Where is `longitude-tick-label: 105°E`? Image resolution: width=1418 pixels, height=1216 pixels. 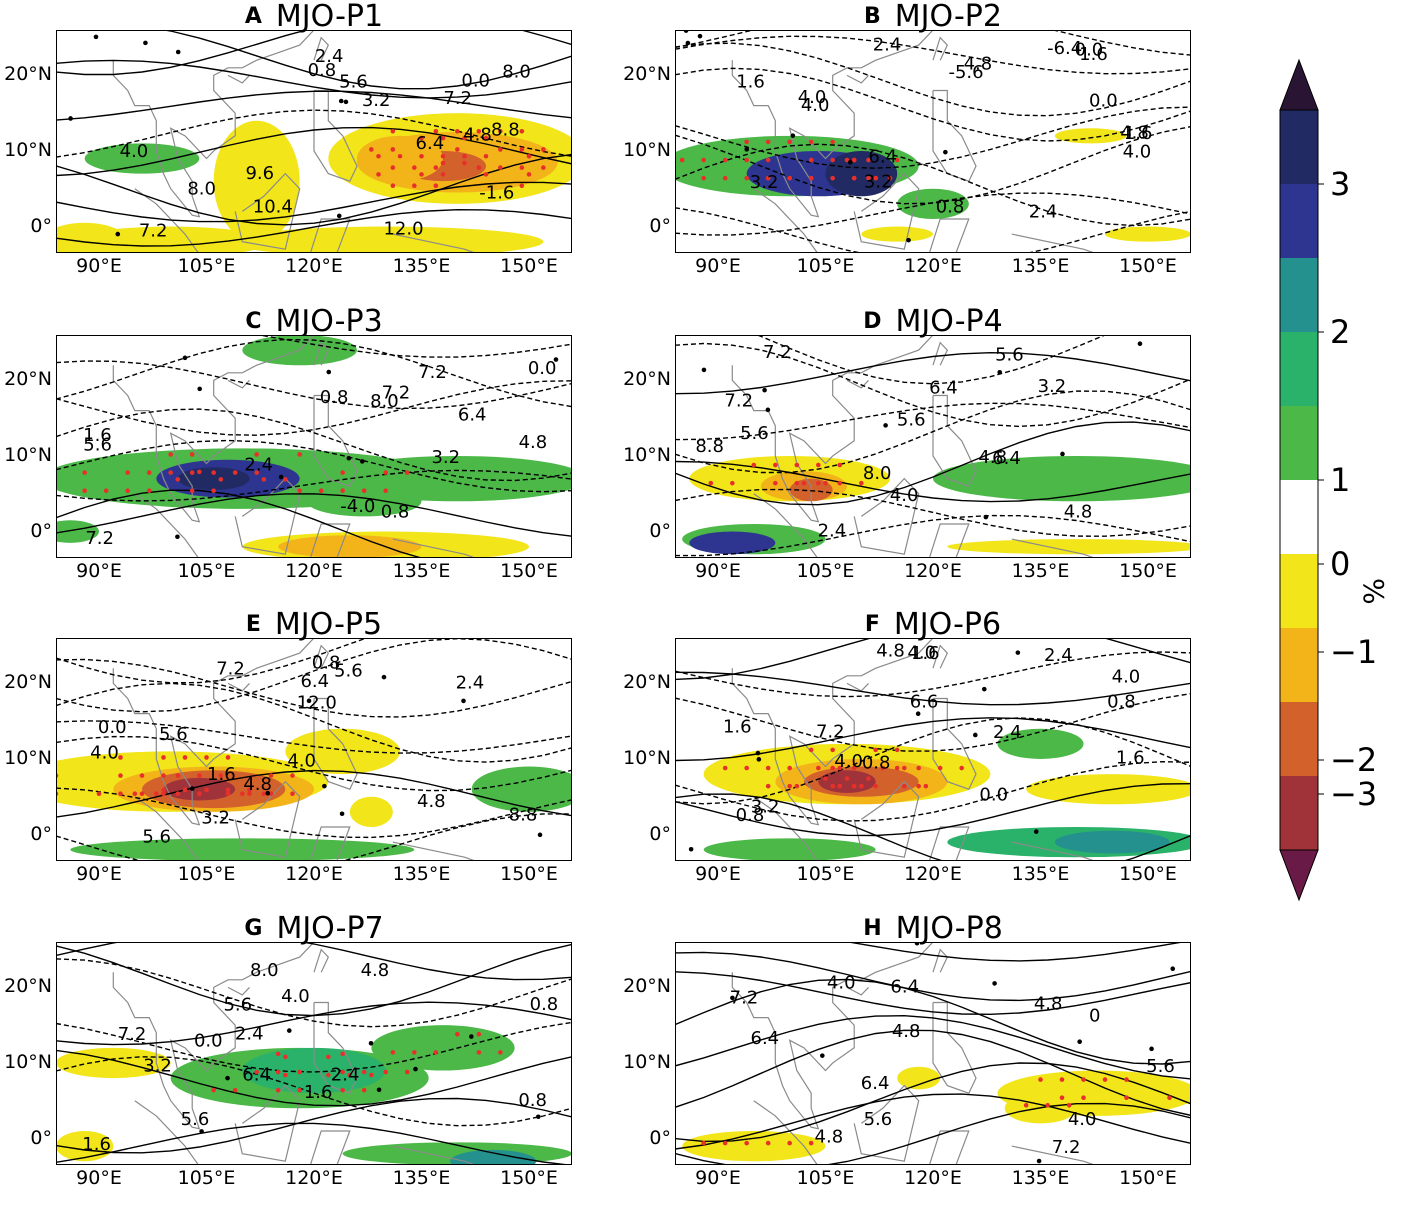 longitude-tick-label: 105°E is located at coordinates (206, 874).